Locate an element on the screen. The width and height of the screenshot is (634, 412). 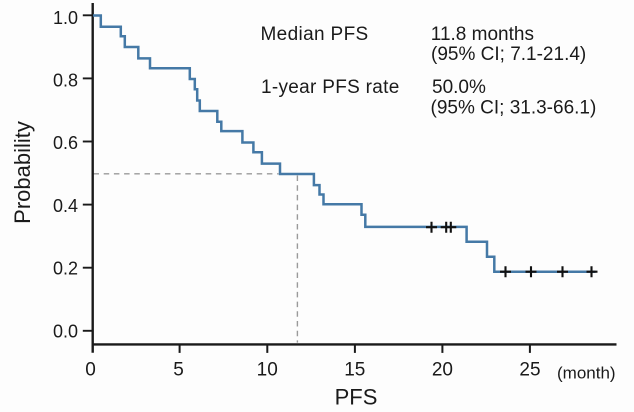
svg-text: 11.8 months is located at coordinates (482, 34).